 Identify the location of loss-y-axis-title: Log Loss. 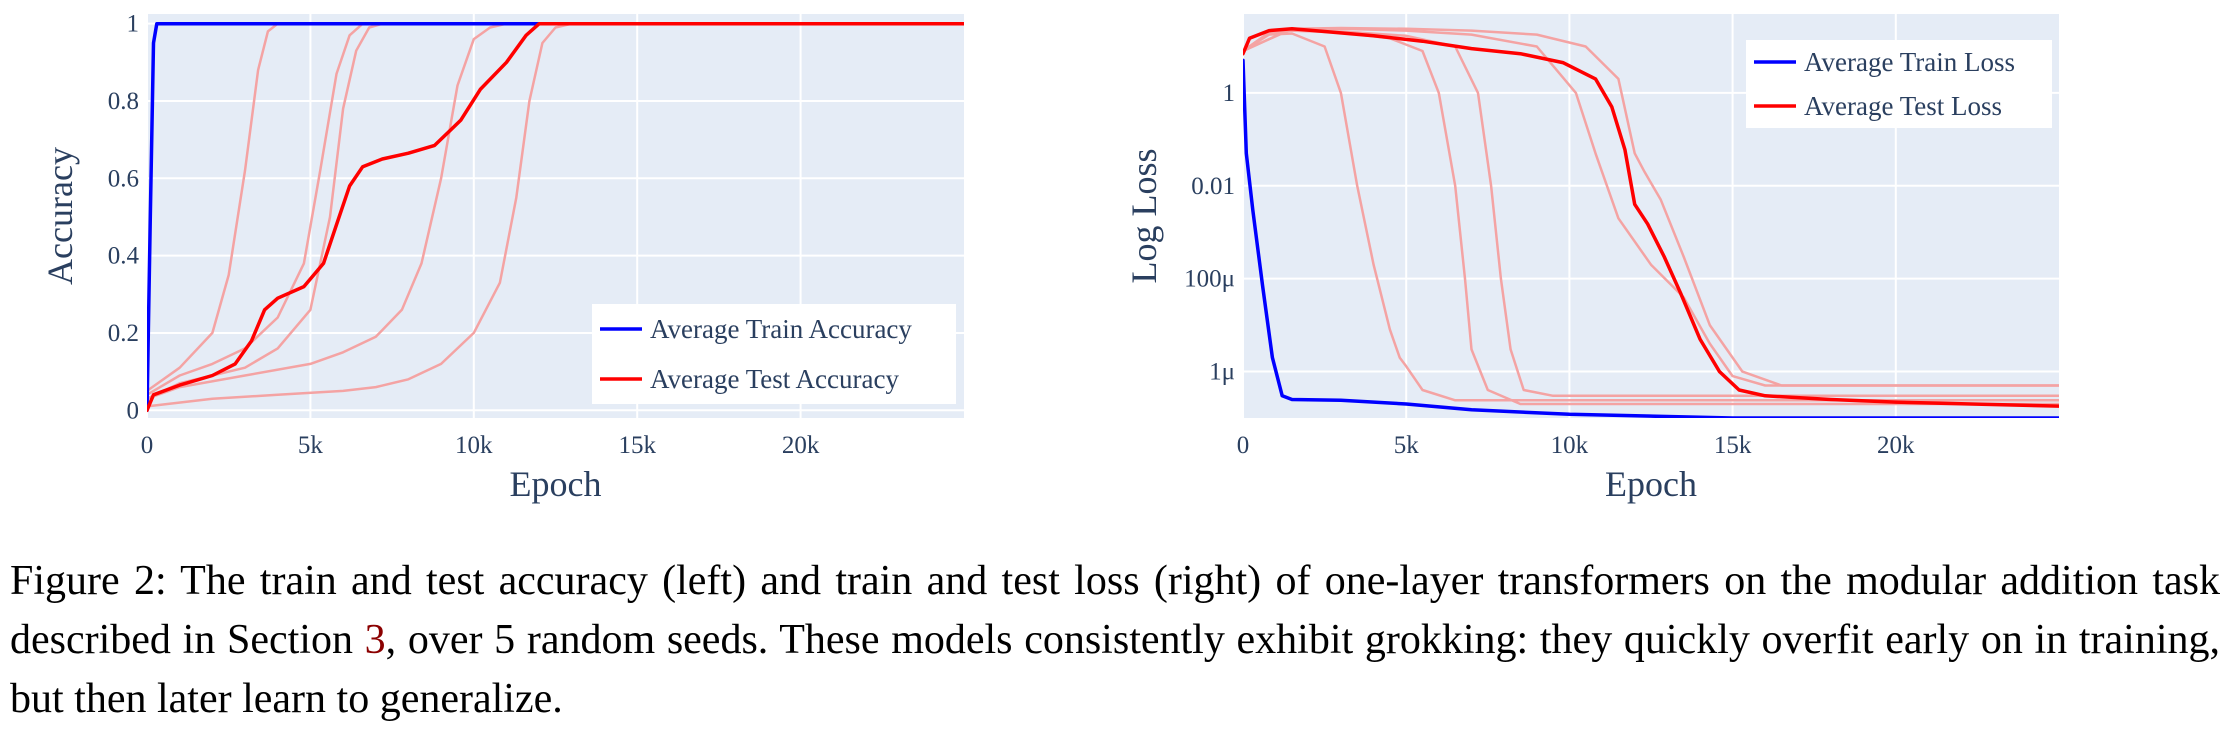
(1144, 216).